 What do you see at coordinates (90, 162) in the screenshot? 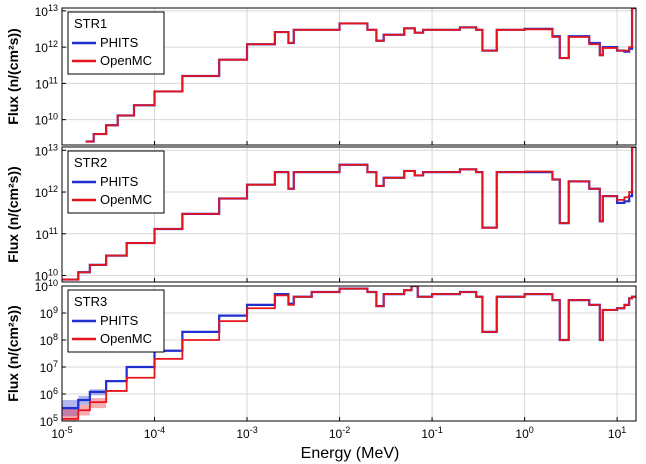
I see `panel-label: STR2` at bounding box center [90, 162].